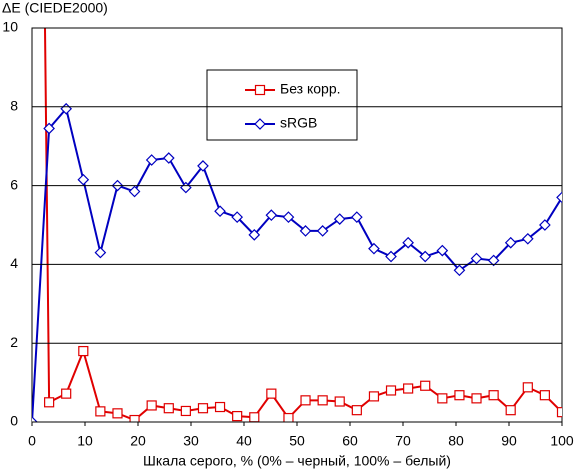 The height and width of the screenshot is (472, 574). I want to click on x-tick-label: 100, so click(562, 441).